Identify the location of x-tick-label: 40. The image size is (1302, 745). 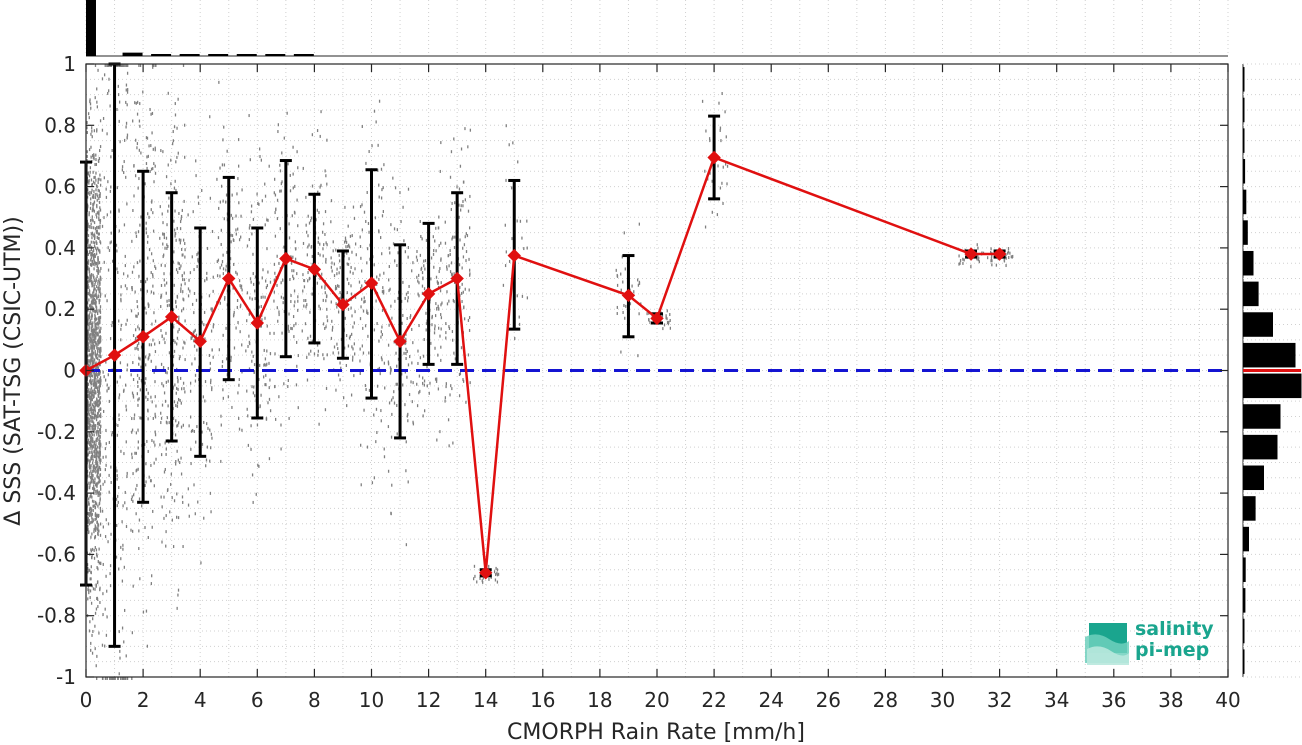
(1227, 700).